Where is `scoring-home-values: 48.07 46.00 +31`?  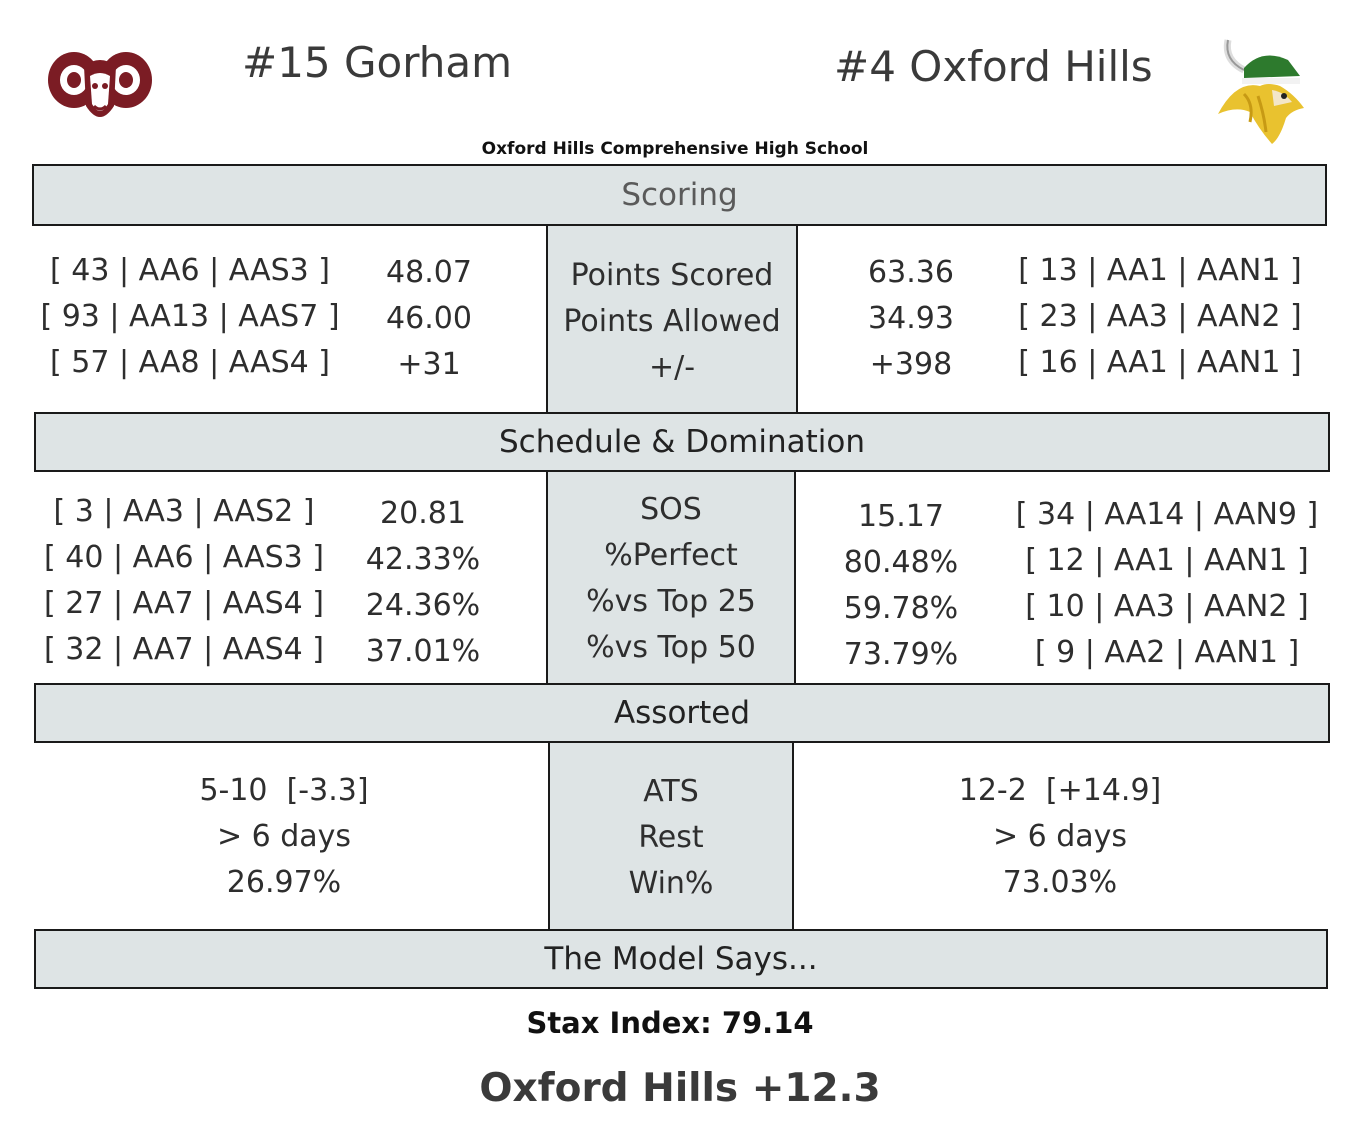
scoring-home-values: 48.07 46.00 +31 is located at coordinates (429, 319).